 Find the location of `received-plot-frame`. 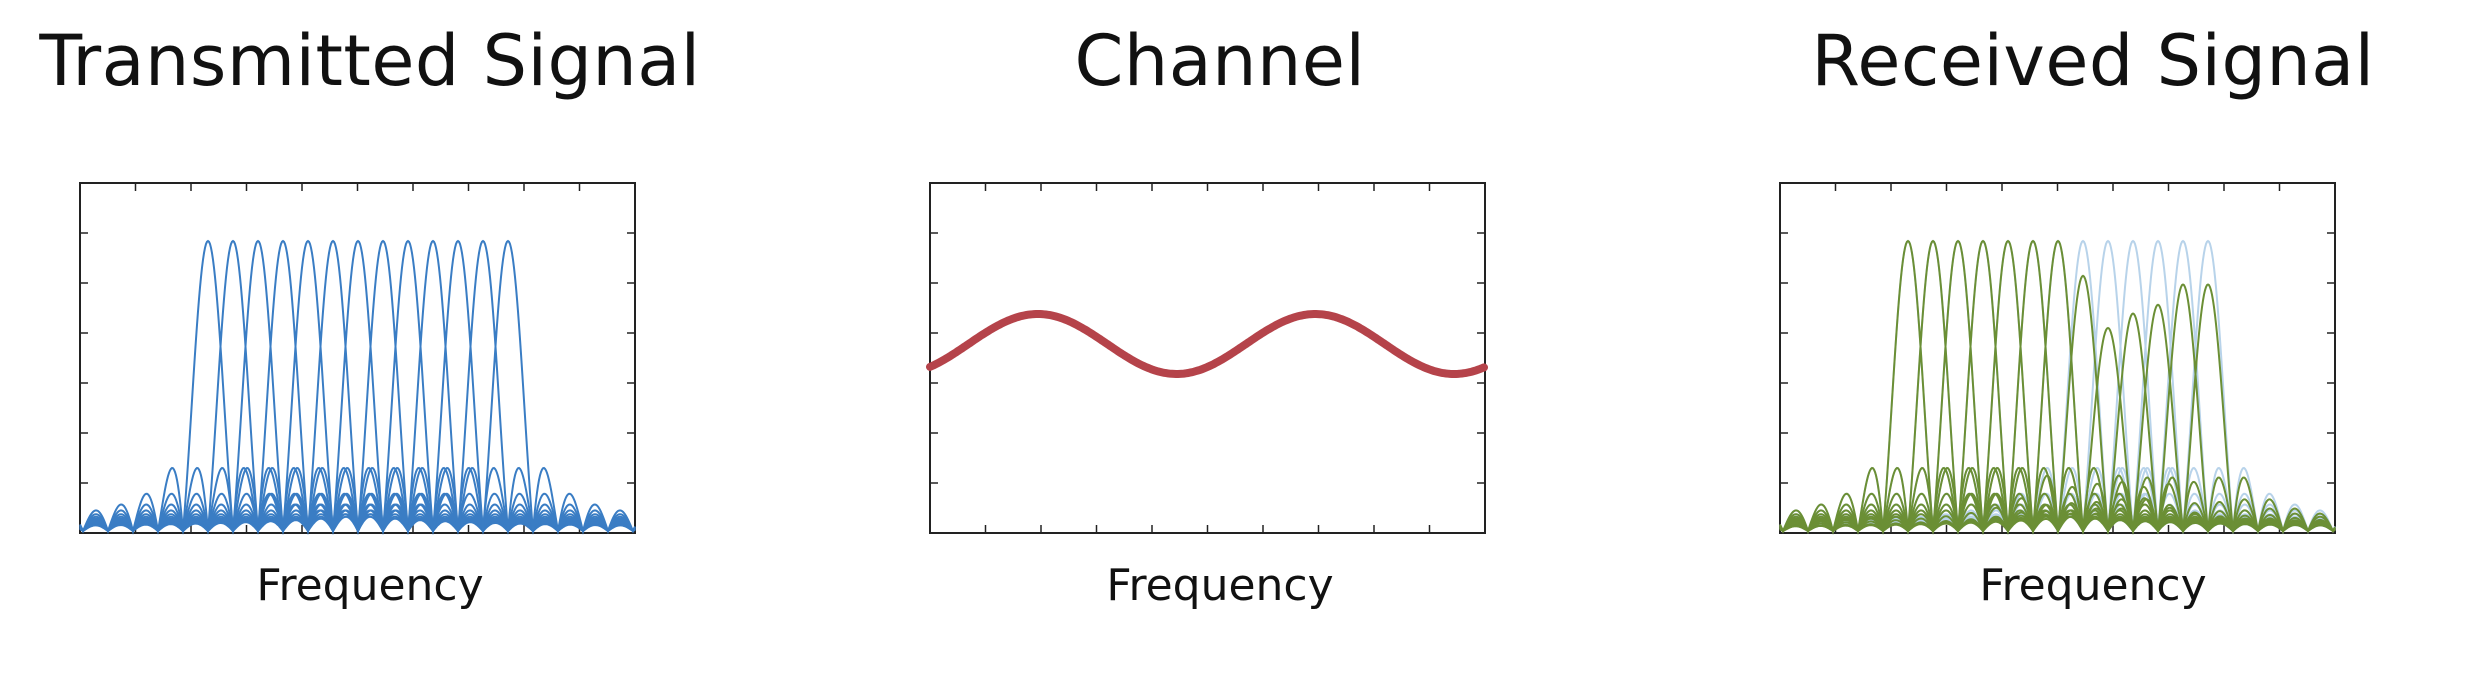

received-plot-frame is located at coordinates (2057, 358).